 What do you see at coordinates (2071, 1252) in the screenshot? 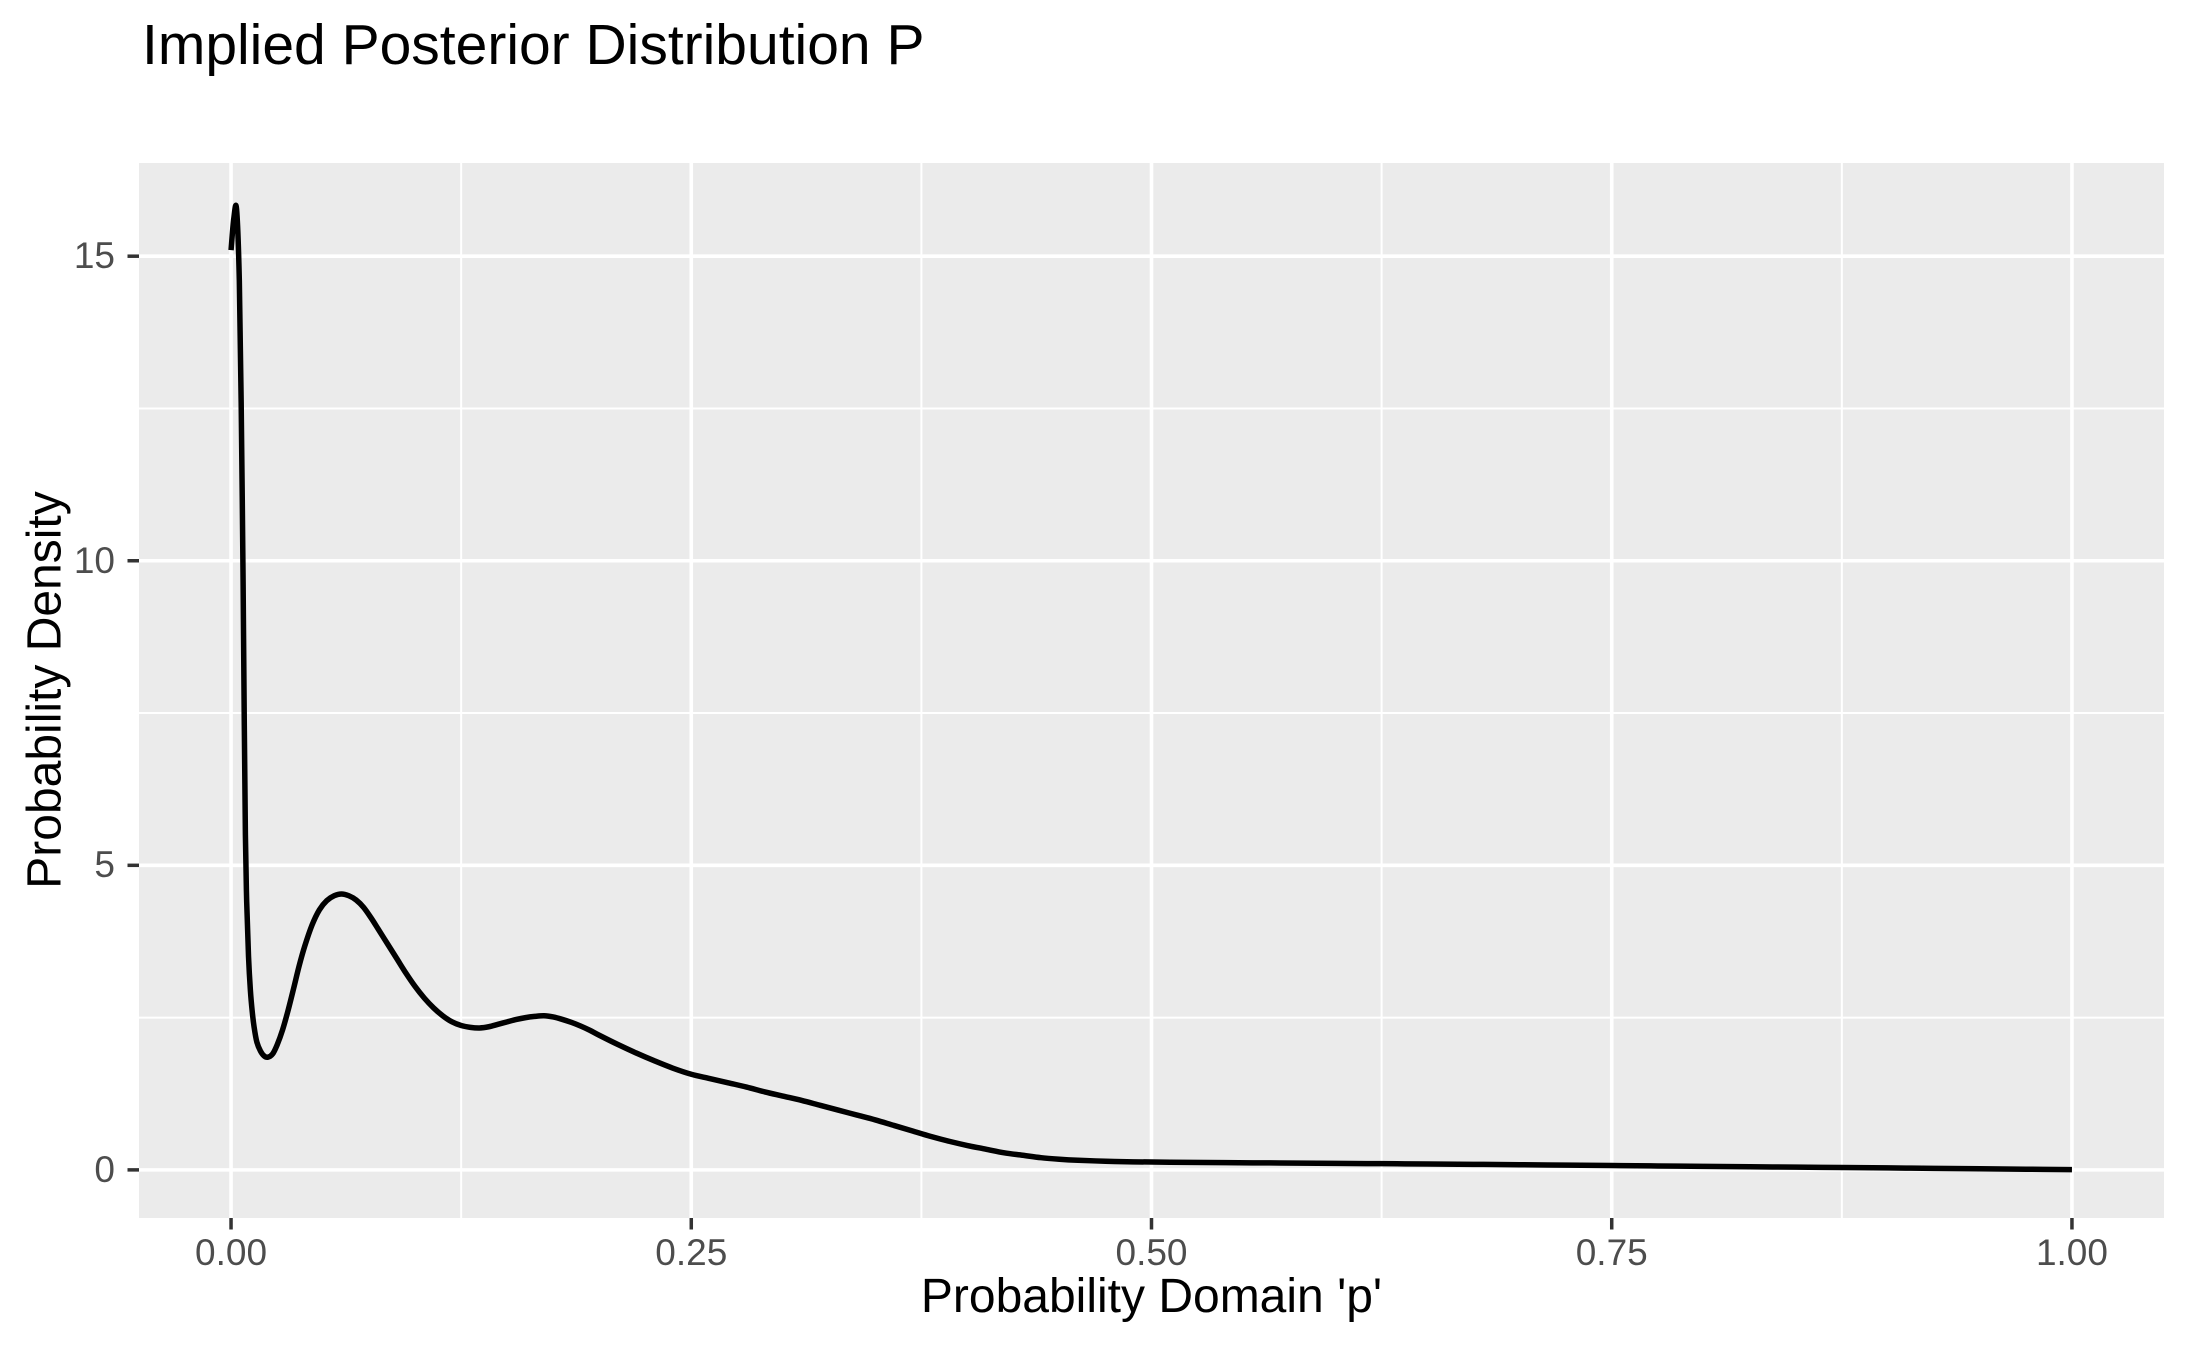
I see `x-tick-label: 1.00` at bounding box center [2071, 1252].